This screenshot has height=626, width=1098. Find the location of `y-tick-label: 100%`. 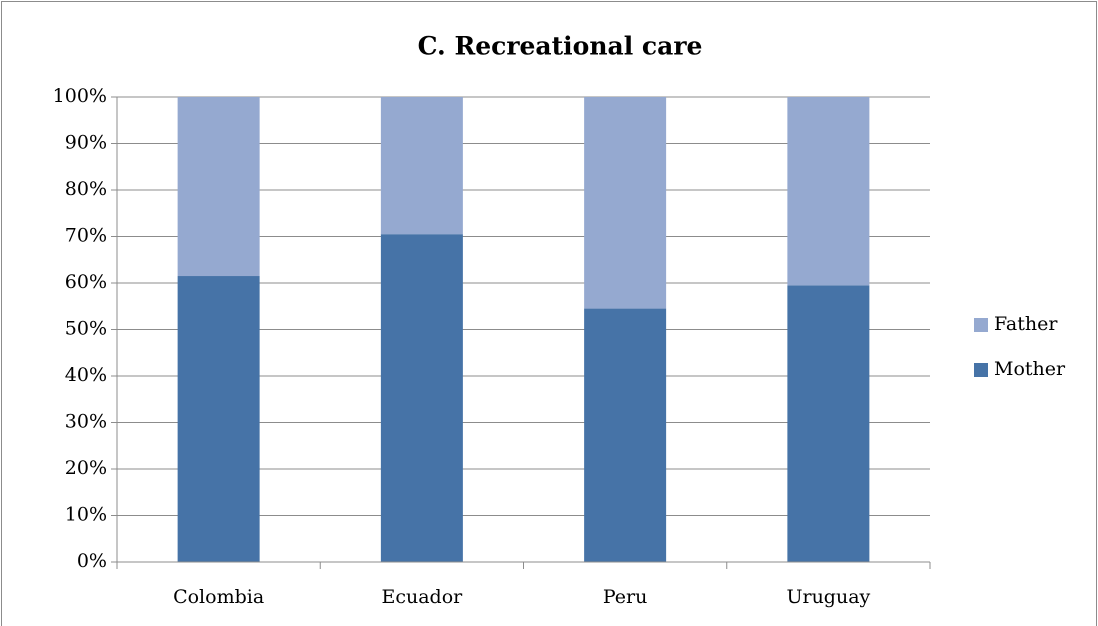

y-tick-label: 100% is located at coordinates (80, 96).